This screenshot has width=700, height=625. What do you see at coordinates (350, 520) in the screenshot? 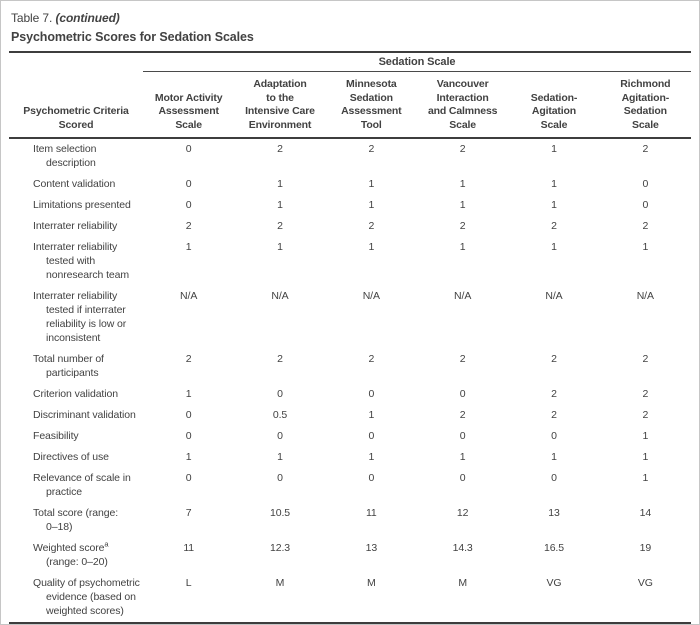
I see `table-row: Total score (range: 0–18) 7 10.5 11 12 13 14` at bounding box center [350, 520].